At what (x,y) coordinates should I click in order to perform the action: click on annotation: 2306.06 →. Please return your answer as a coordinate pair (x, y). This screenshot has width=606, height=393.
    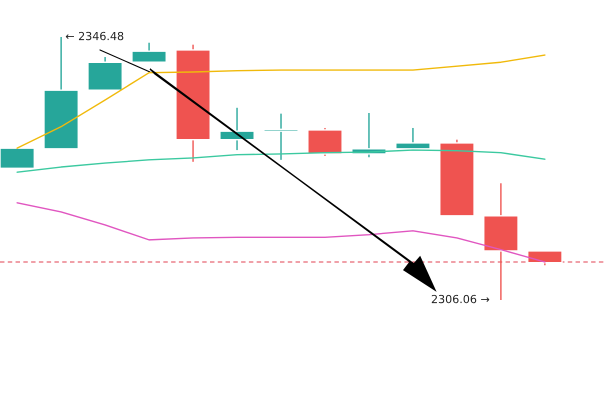
    Looking at the image, I should click on (461, 299).